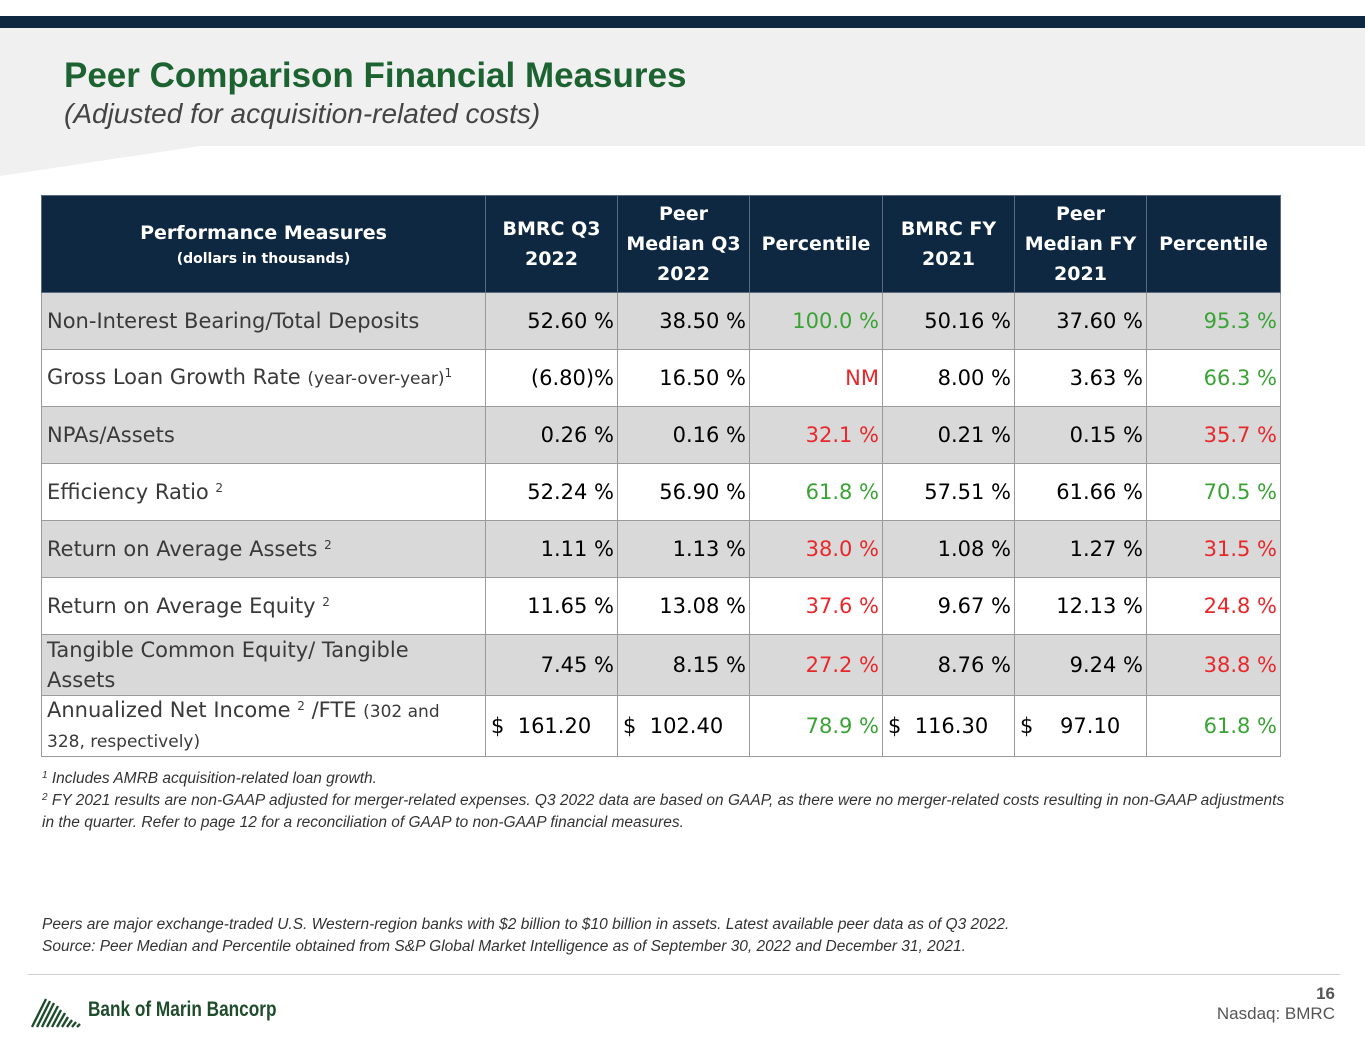 The width and height of the screenshot is (1365, 1055). What do you see at coordinates (1080, 378) in the screenshot?
I see `cell-peer-fy: 3.63 %` at bounding box center [1080, 378].